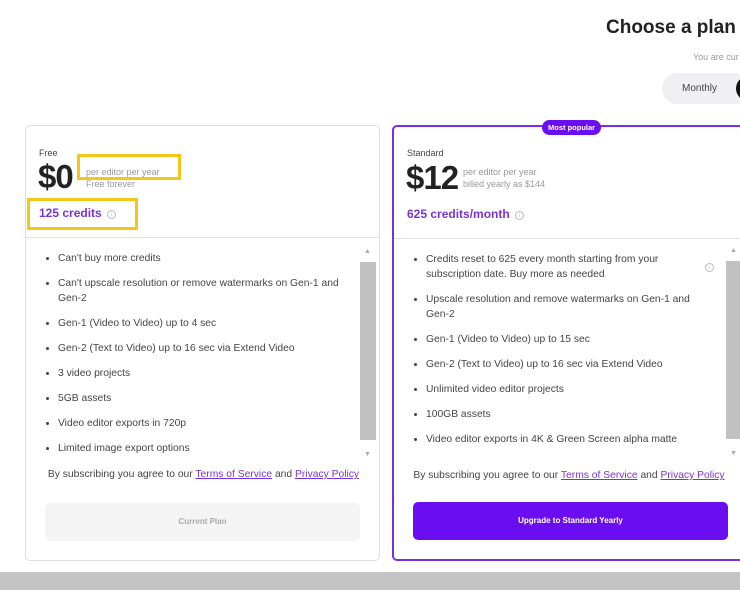 This screenshot has width=740, height=590. Describe the element at coordinates (202, 522) in the screenshot. I see `current-plan-button: Current Plan` at that location.